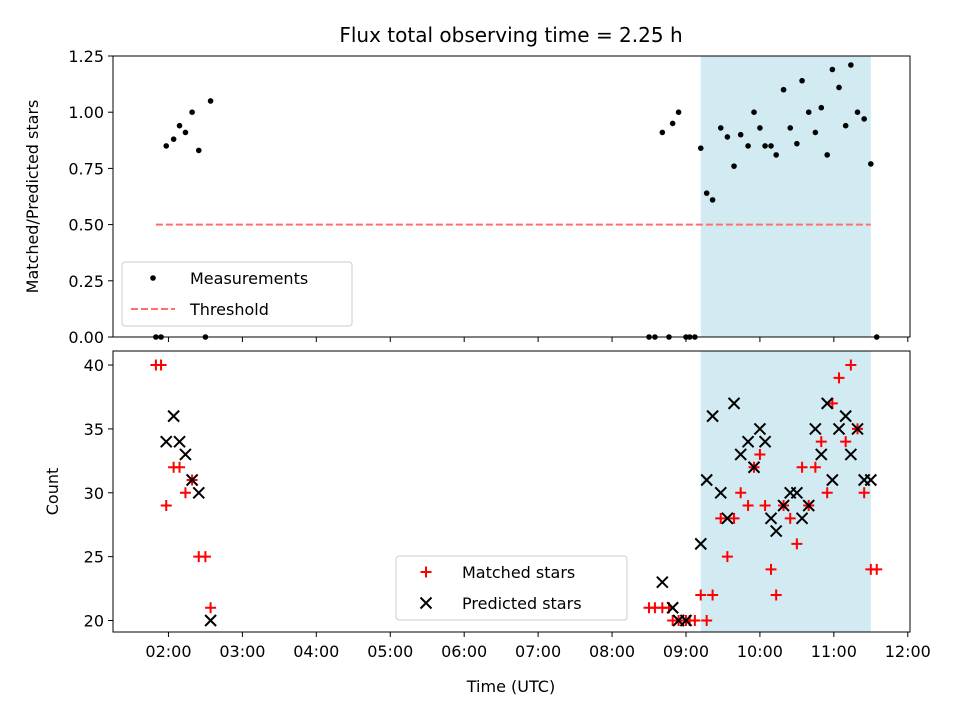 The width and height of the screenshot is (960, 720). Describe the element at coordinates (94, 493) in the screenshot. I see `y-tick-label: 30` at that location.